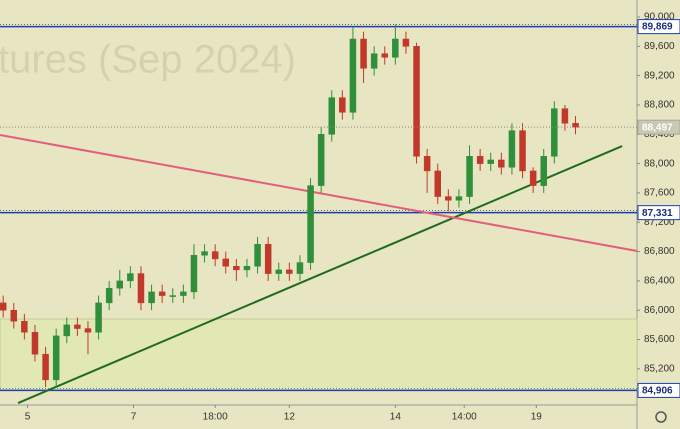 The image size is (680, 429). I want to click on y-tick-label: 88,000, so click(659, 163).